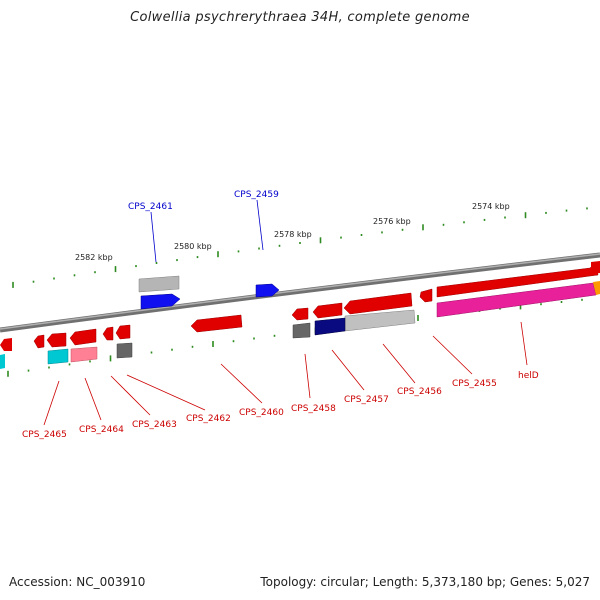  Describe the element at coordinates (2, 361) in the screenshot. I see `gene-edge-cyan-left` at that location.